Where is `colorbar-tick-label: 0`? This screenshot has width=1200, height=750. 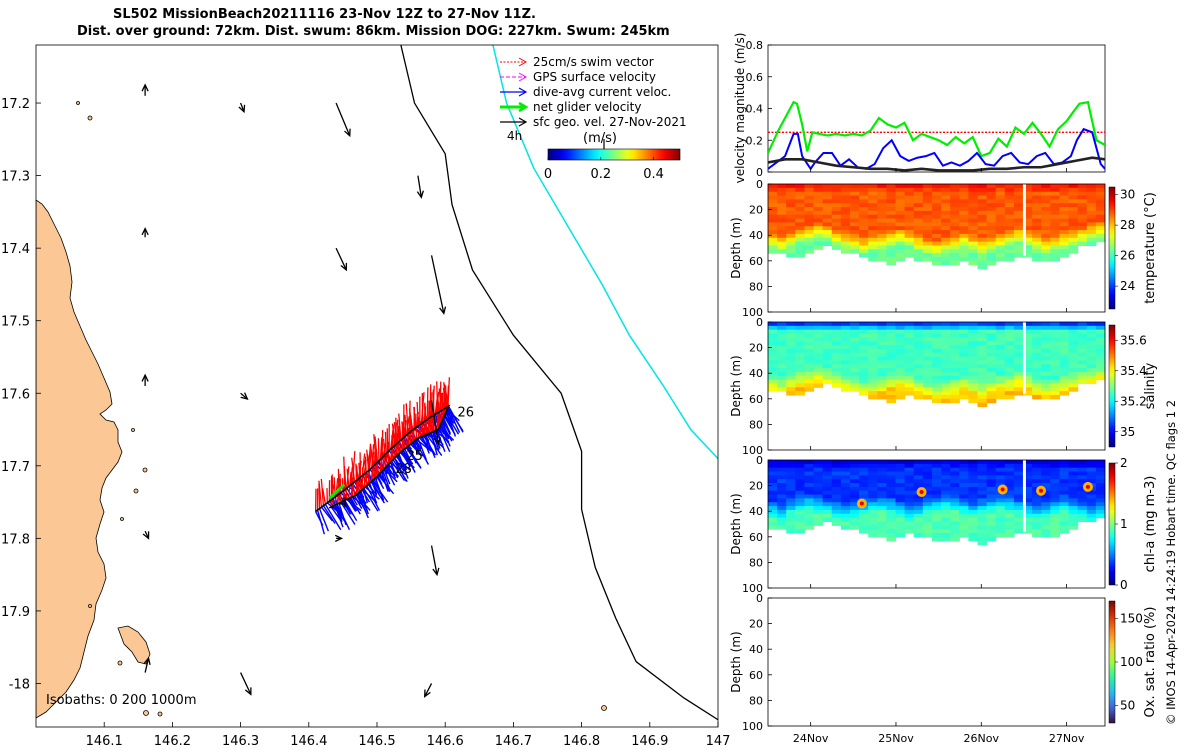
colorbar-tick-label: 0 is located at coordinates (548, 174).